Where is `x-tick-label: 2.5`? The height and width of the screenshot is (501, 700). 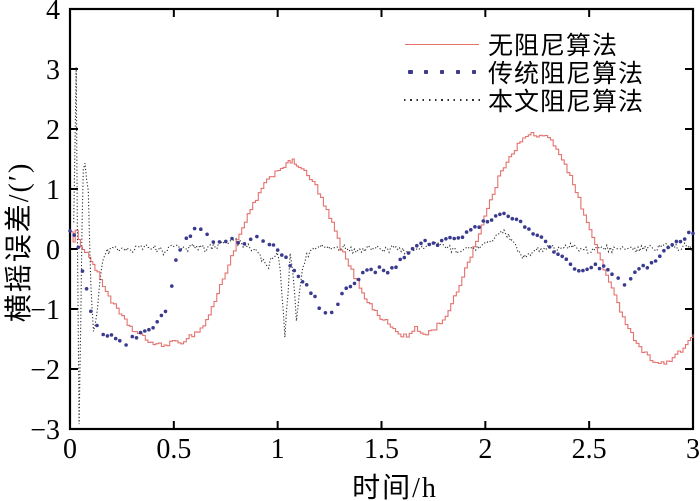 x-tick-label: 2.5 is located at coordinates (589, 449).